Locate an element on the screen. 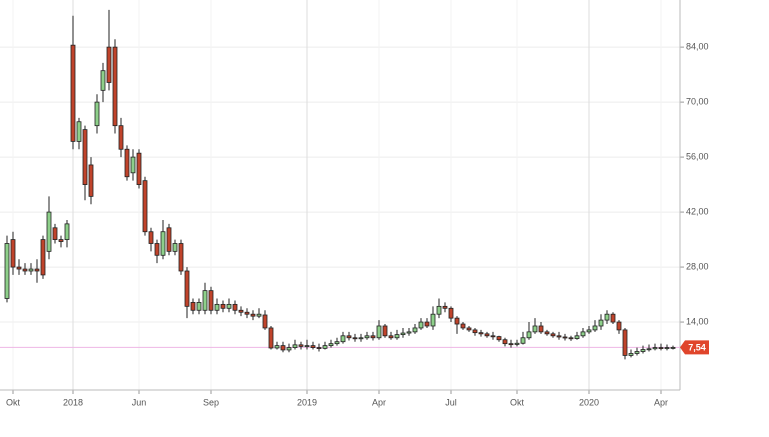 The height and width of the screenshot is (437, 769). y-tick-label: 28,00 is located at coordinates (697, 266).